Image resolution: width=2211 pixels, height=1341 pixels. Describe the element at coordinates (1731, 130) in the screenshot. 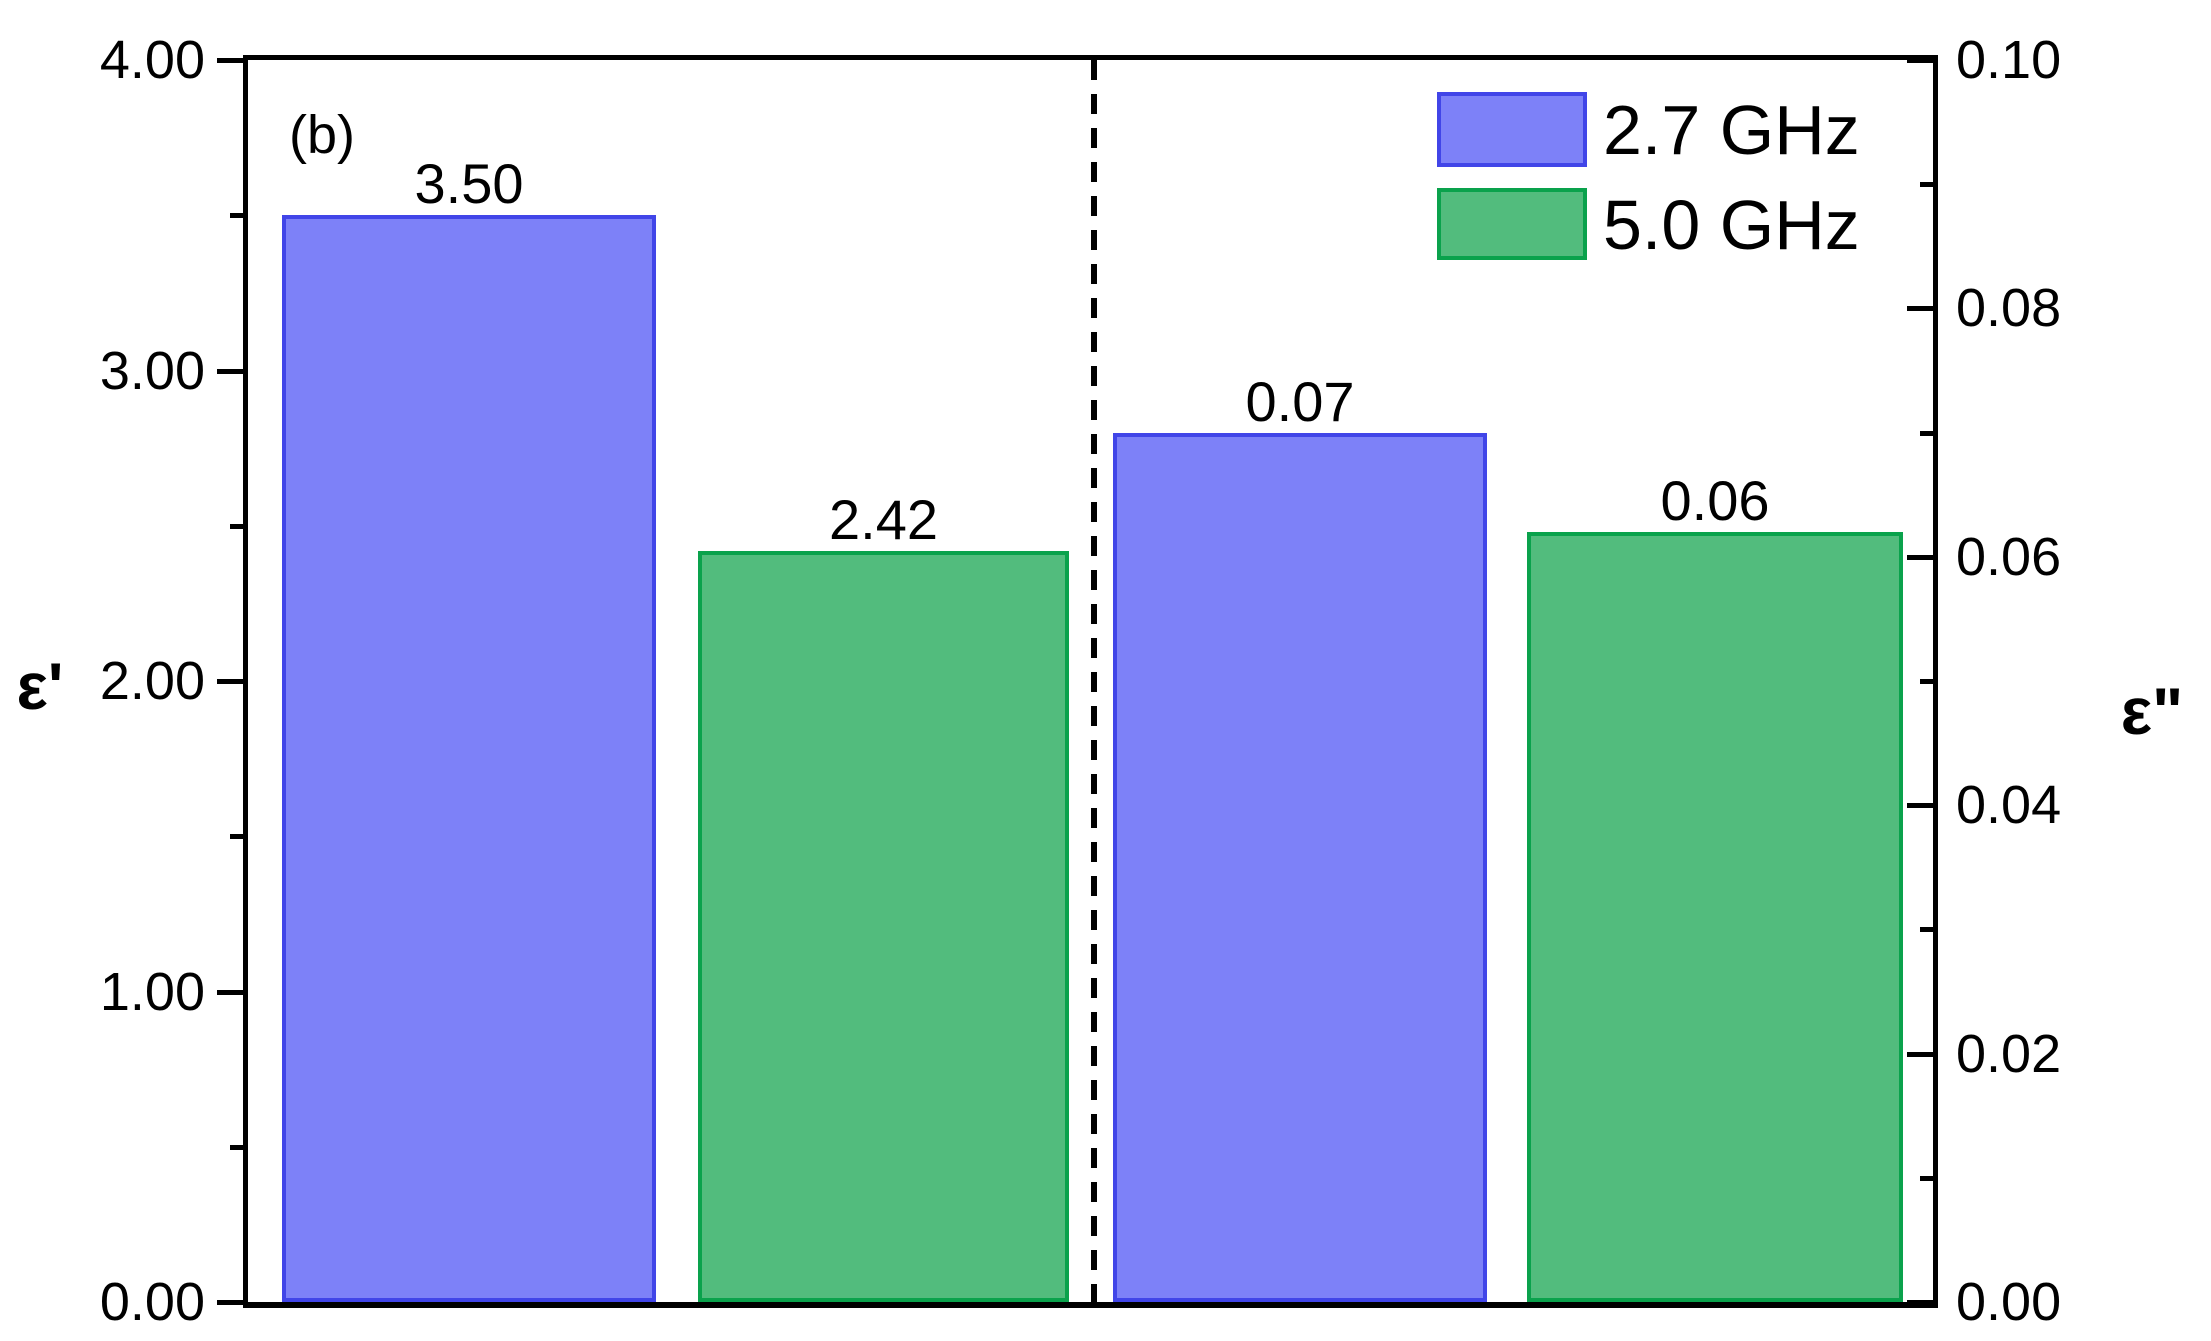

I see `legend-label-27ghz: 2.7 GHz` at that location.